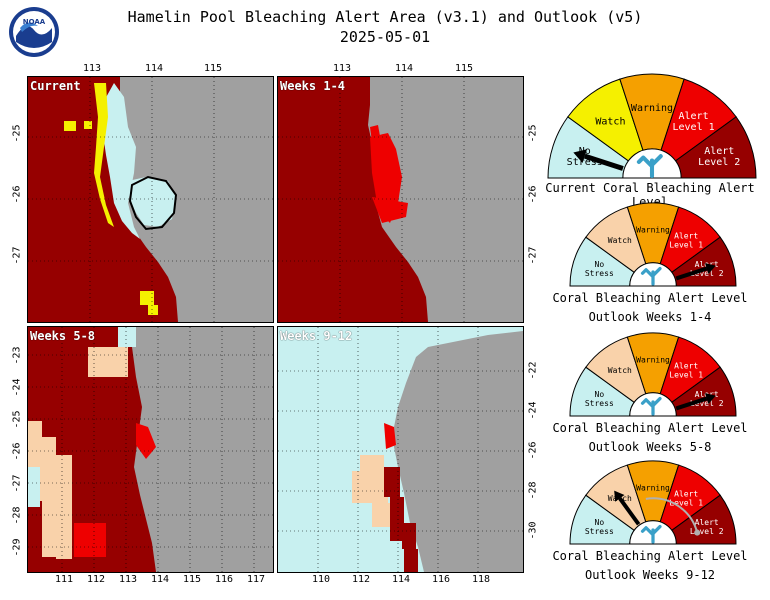 The width and height of the screenshot is (770, 600). I want to click on left-tick: -29, so click(17, 547).